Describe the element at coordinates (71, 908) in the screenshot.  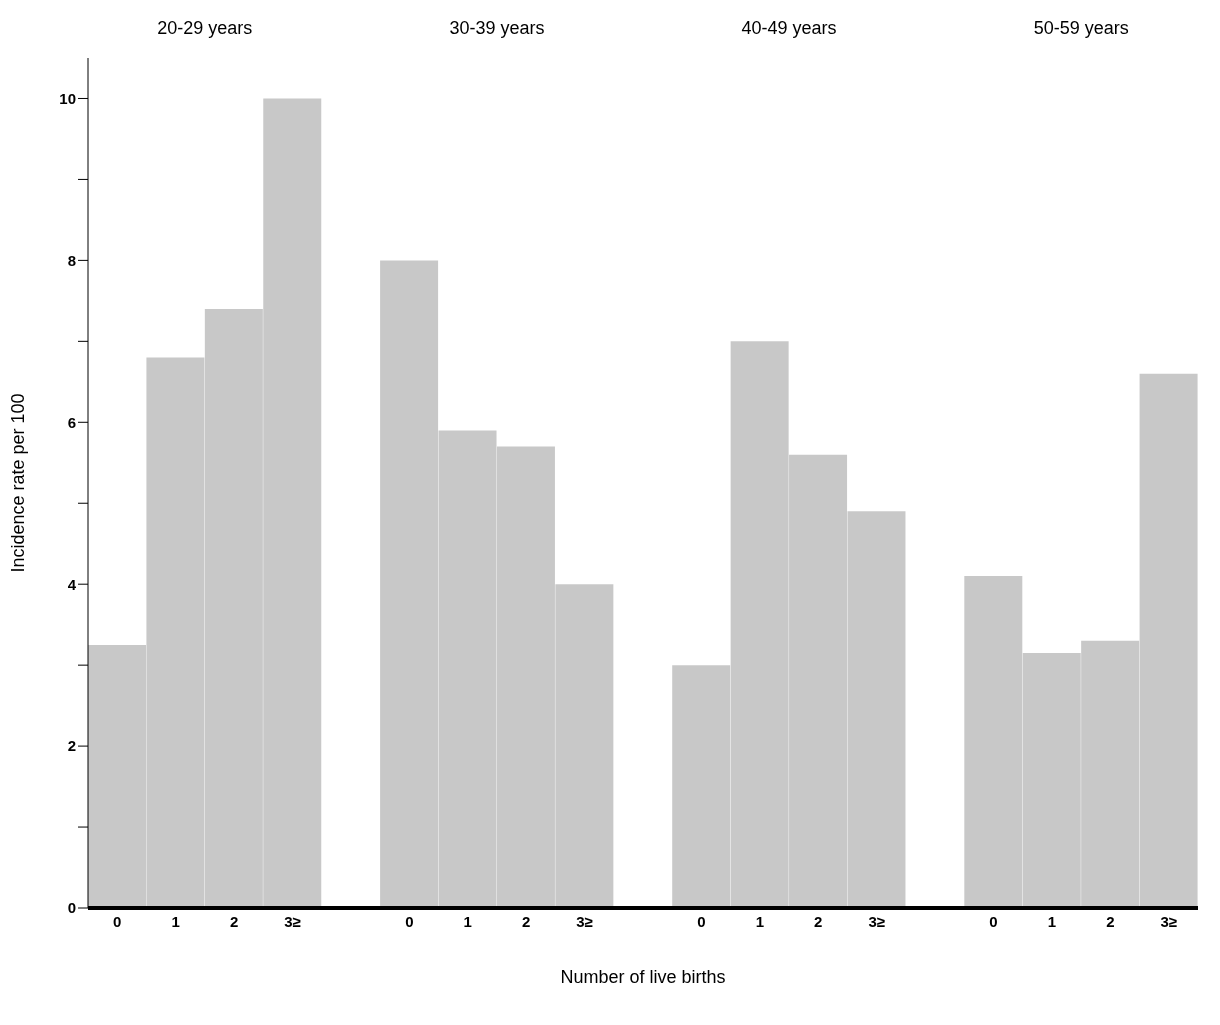
I see `y-tick-label: 0` at that location.